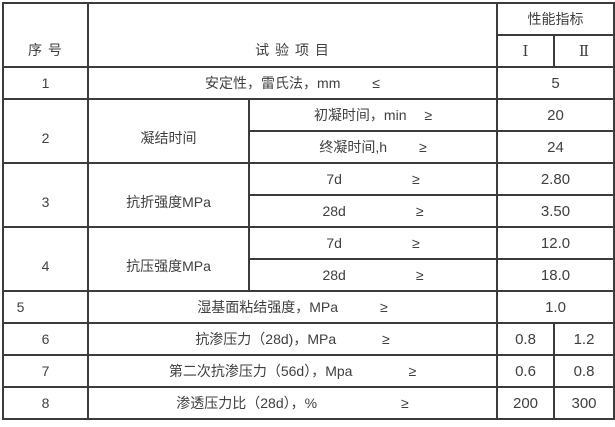 Image resolution: width=615 pixels, height=427 pixels. Describe the element at coordinates (373, 211) in the screenshot. I see `row3-sub2-item: 28d ≥` at that location.